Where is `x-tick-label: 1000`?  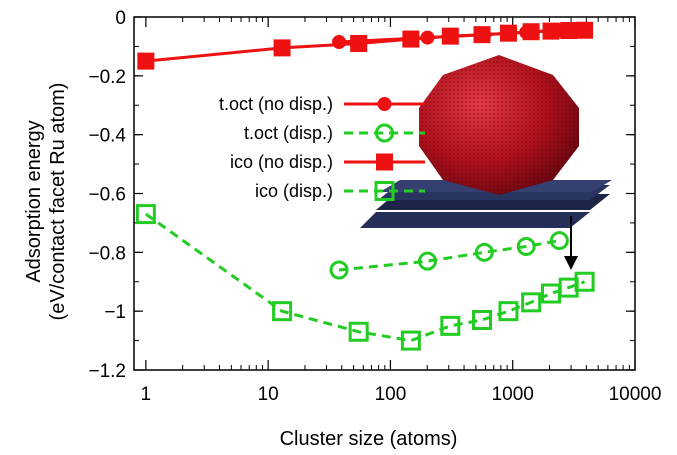
x-tick-label: 1000 is located at coordinates (513, 394).